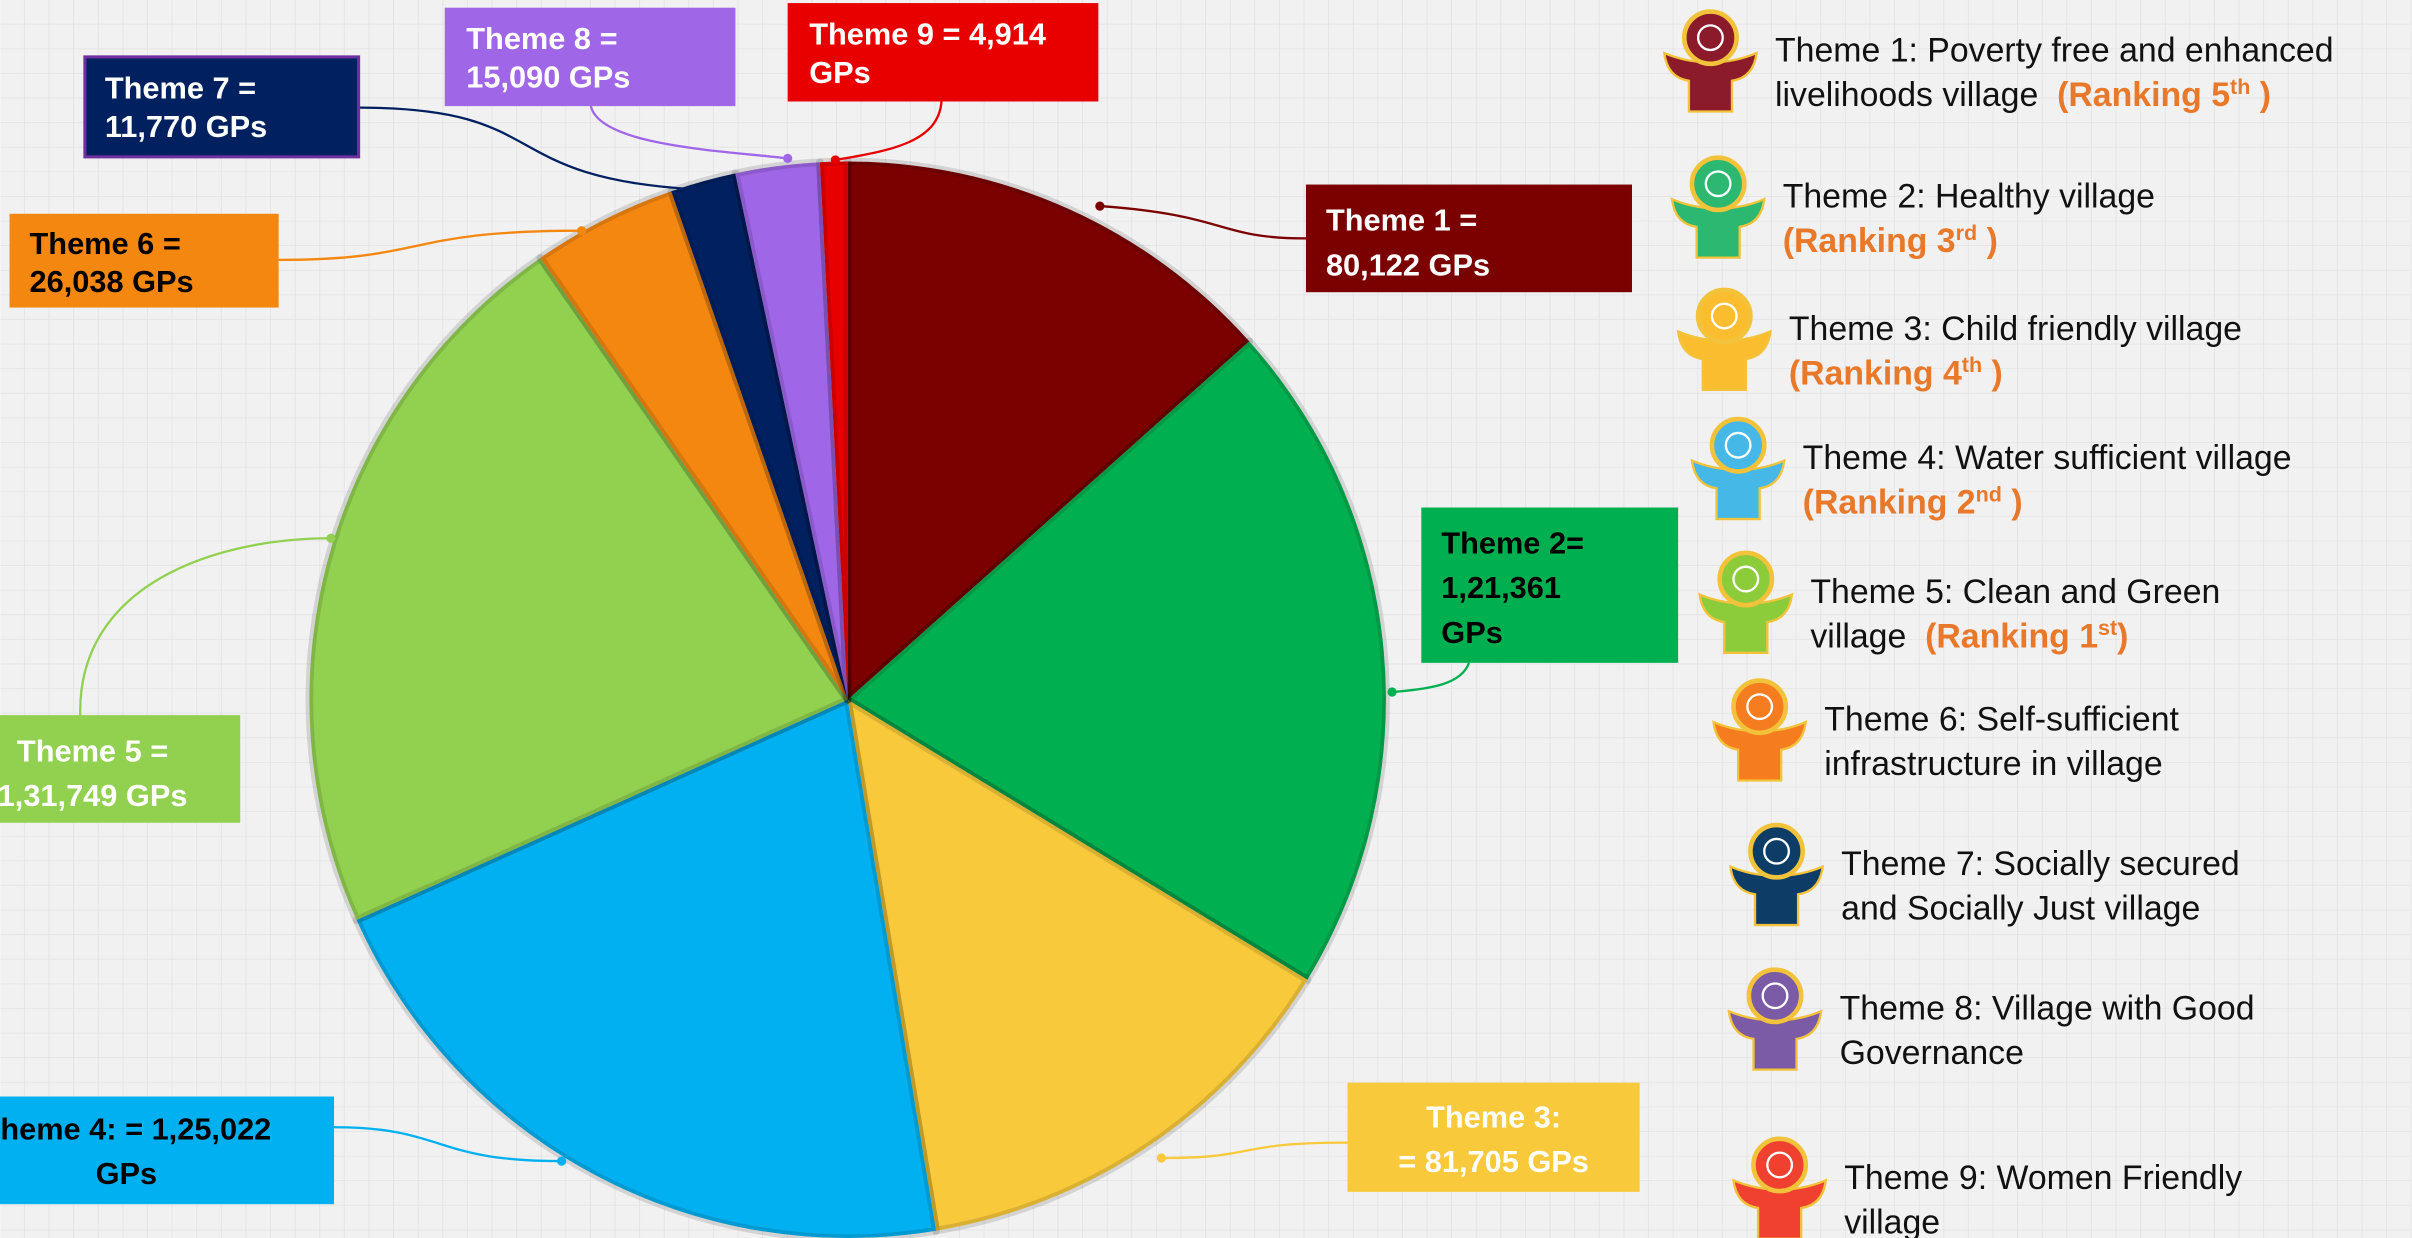 Image resolution: width=2412 pixels, height=1238 pixels. I want to click on legend-line: and Socially Just village, so click(2020, 909).